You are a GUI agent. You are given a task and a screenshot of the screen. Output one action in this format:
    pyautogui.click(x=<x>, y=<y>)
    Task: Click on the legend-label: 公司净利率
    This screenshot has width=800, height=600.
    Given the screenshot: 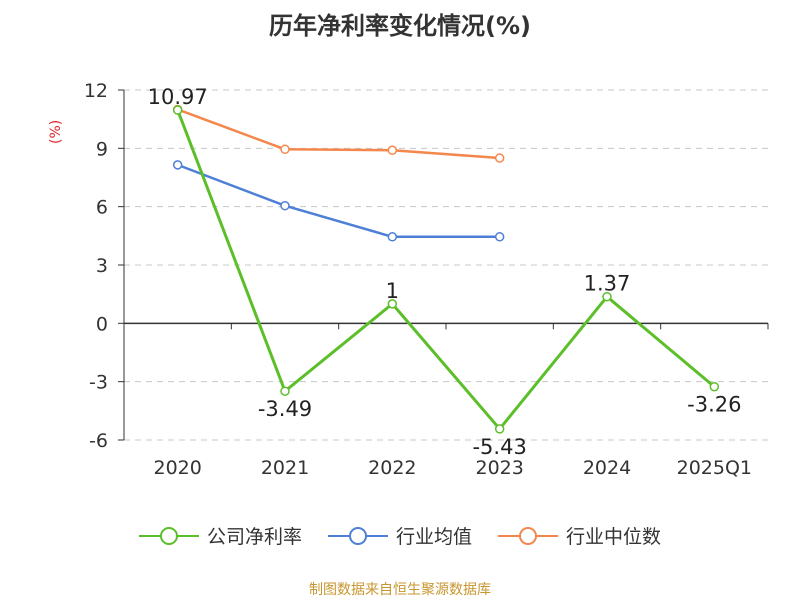 What is the action you would take?
    pyautogui.click(x=254, y=537)
    